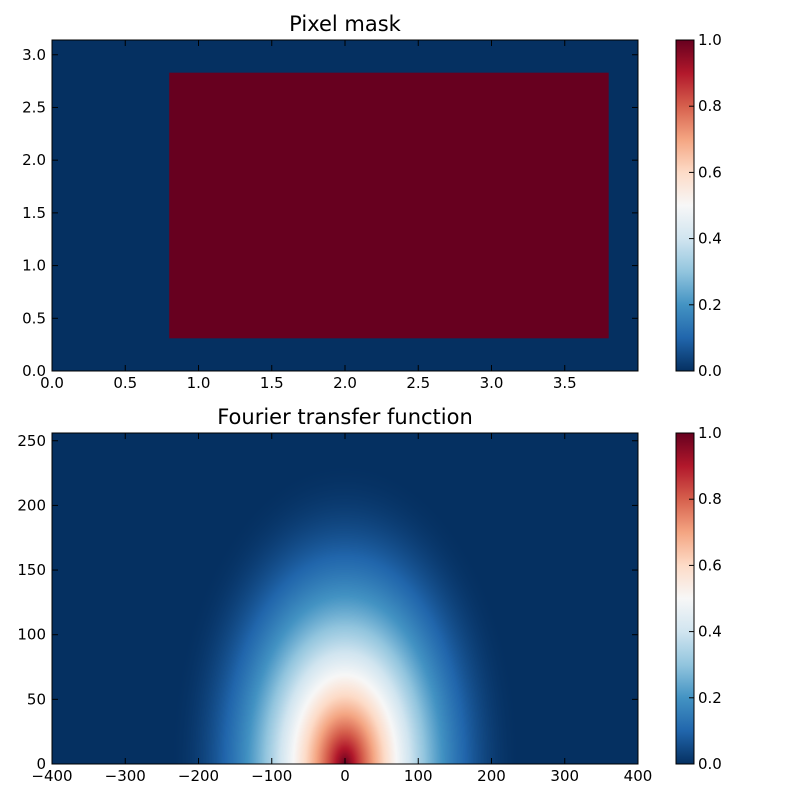 This screenshot has height=804, width=800. What do you see at coordinates (199, 383) in the screenshot?
I see `x-tick-label: 1.0` at bounding box center [199, 383].